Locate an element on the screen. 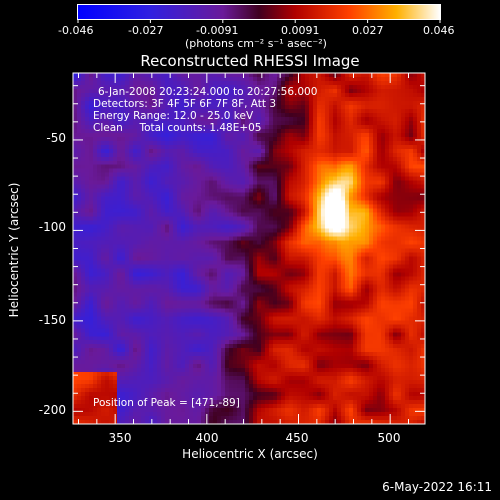 Image resolution: width=500 pixels, height=500 pixels. annotation-detectors: Detectors: 3F 4F 5F 6F 7F 8F, Att 3 is located at coordinates (185, 104).